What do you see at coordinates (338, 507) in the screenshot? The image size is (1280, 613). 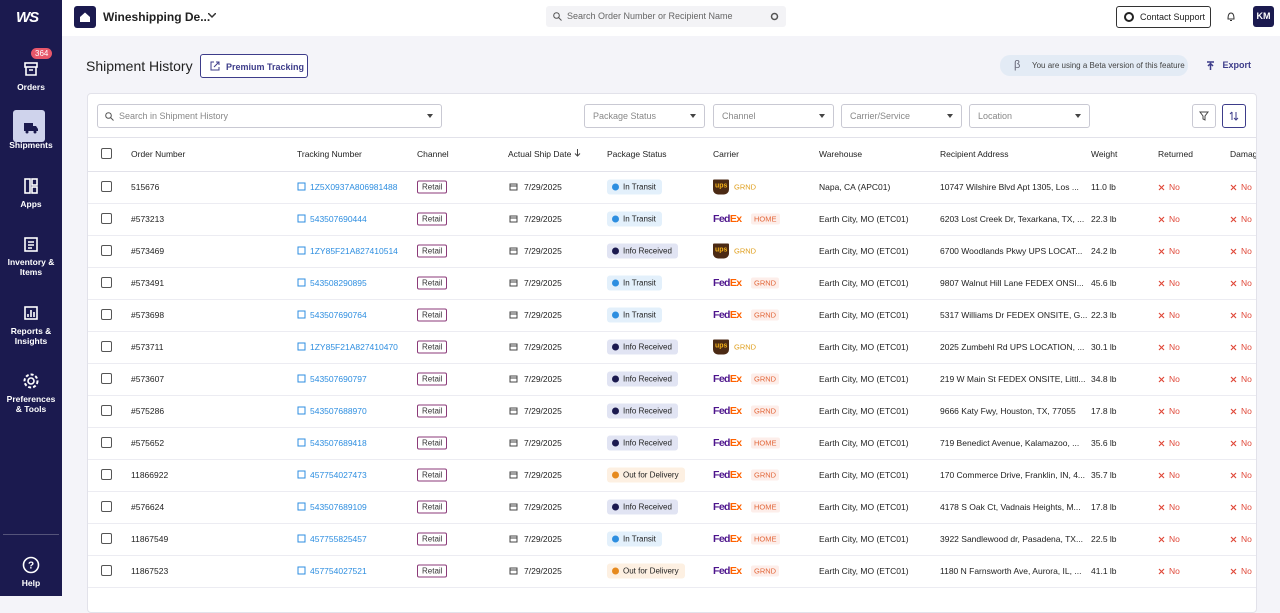 I see `tracking-number: 543507689109` at bounding box center [338, 507].